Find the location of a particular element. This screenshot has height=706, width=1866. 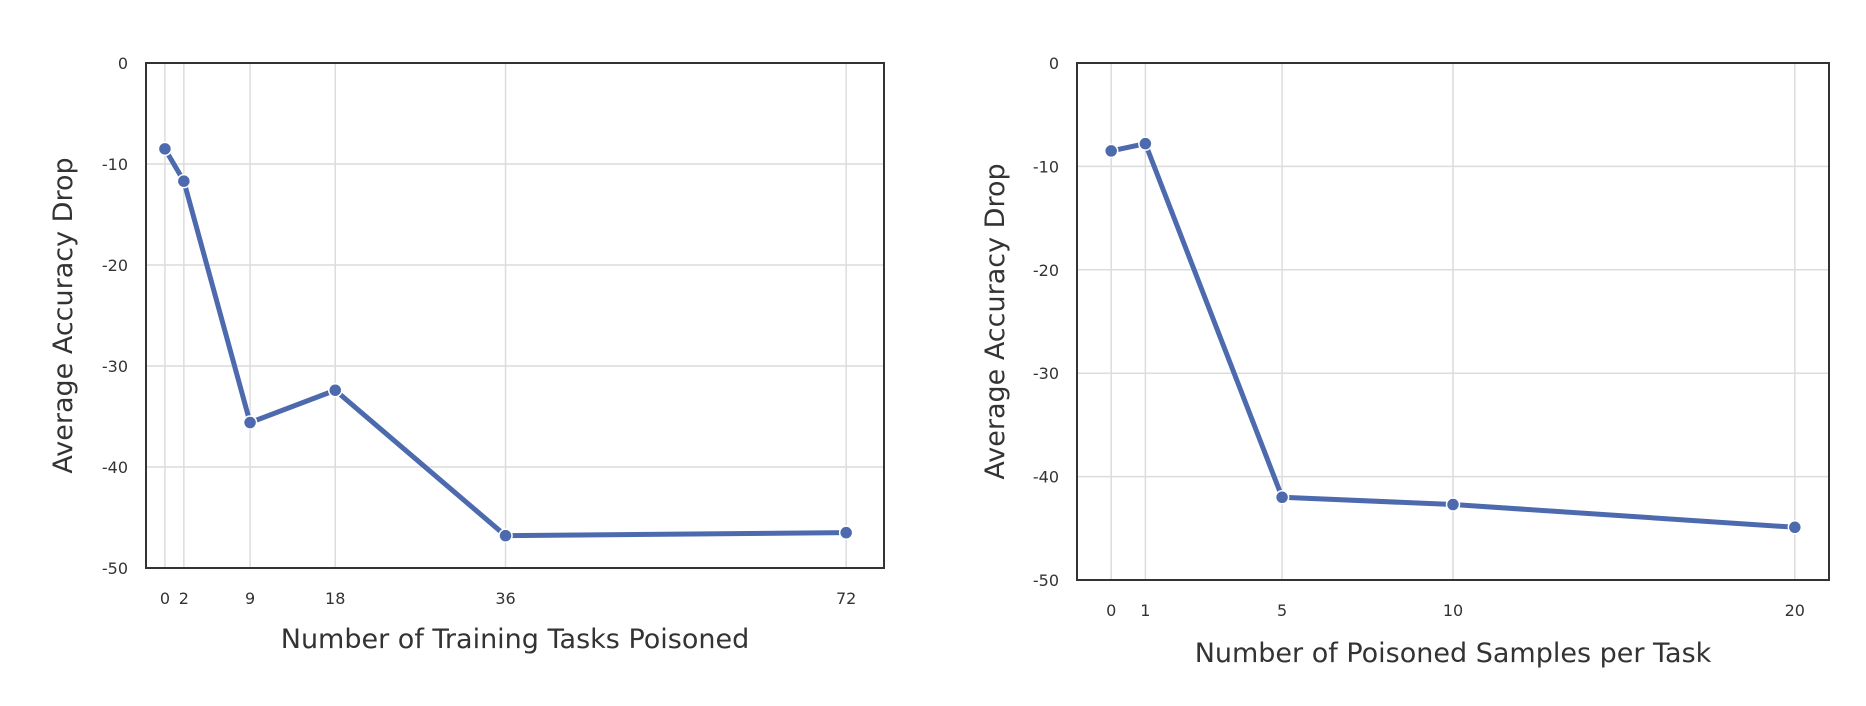

x-tick-label: 2 is located at coordinates (184, 598).